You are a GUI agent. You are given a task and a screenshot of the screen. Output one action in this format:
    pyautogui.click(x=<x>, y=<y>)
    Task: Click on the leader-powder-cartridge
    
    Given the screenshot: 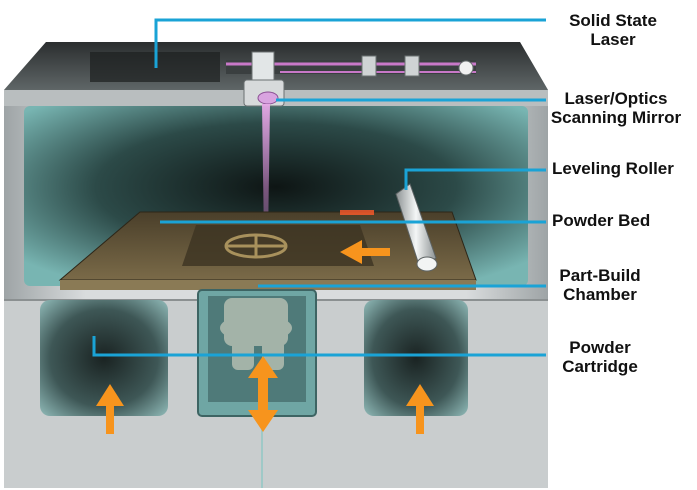 What is the action you would take?
    pyautogui.click(x=319, y=346)
    